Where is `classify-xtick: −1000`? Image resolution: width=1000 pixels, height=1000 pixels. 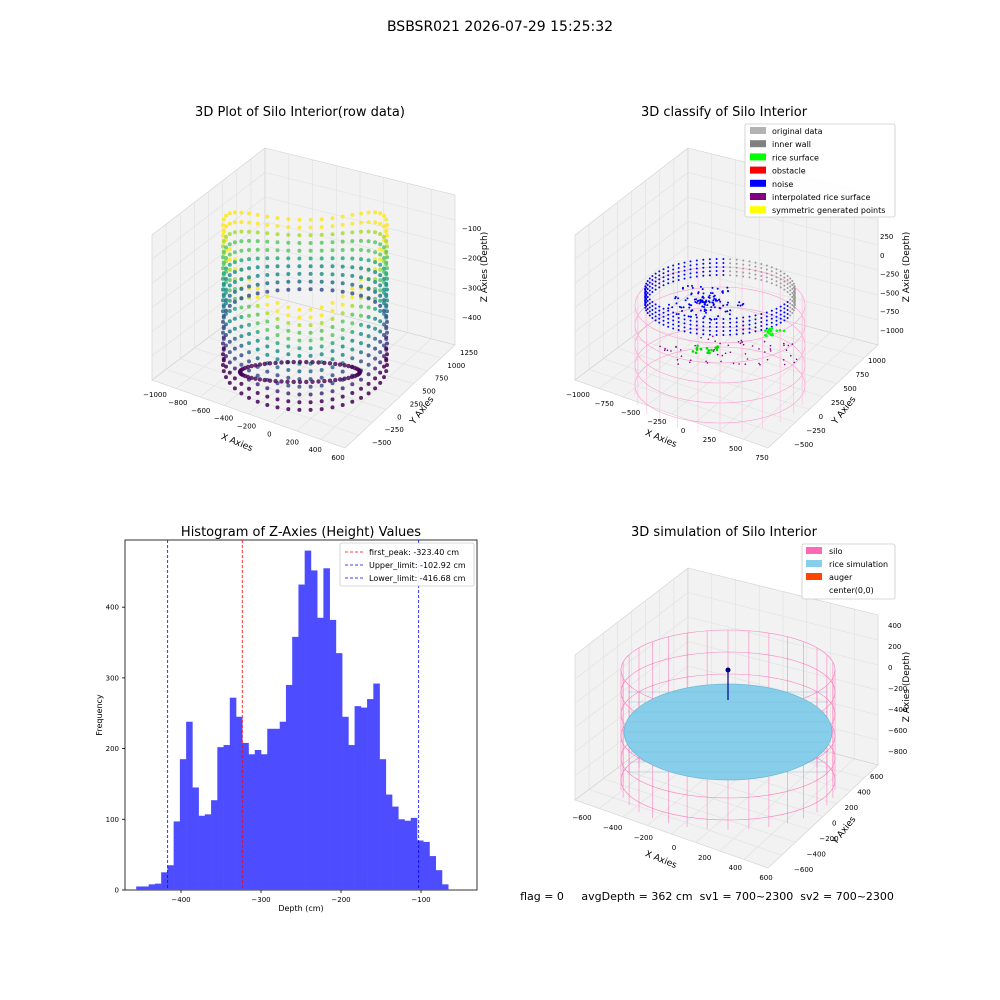 classify-xtick: −1000 is located at coordinates (578, 395).